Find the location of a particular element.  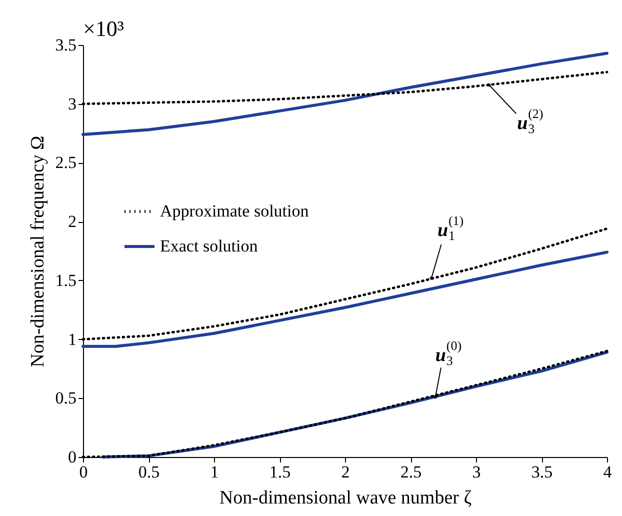

y-tick-label: 2 is located at coordinates (72, 222).